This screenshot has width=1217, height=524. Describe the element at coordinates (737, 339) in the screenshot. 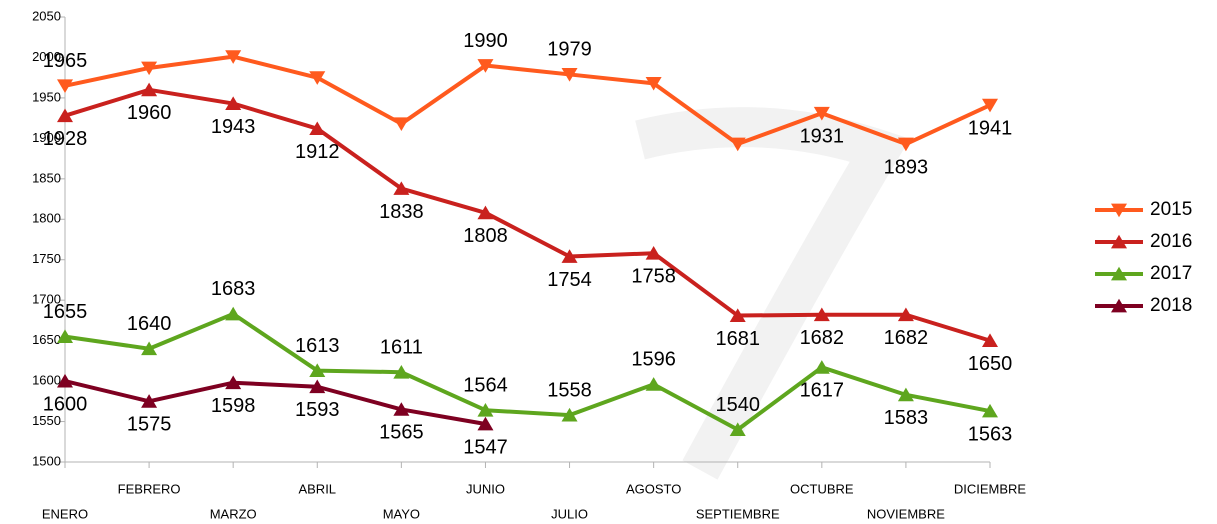

I see `data-label: 1681` at that location.